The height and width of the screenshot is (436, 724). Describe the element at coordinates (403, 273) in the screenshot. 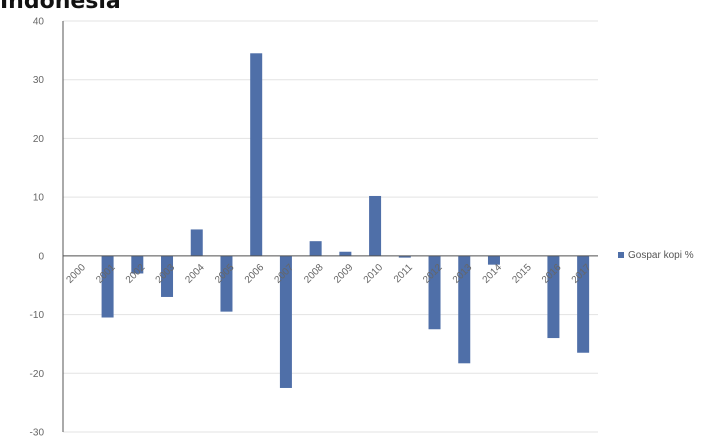

I see `x-tick-label: 2011` at that location.